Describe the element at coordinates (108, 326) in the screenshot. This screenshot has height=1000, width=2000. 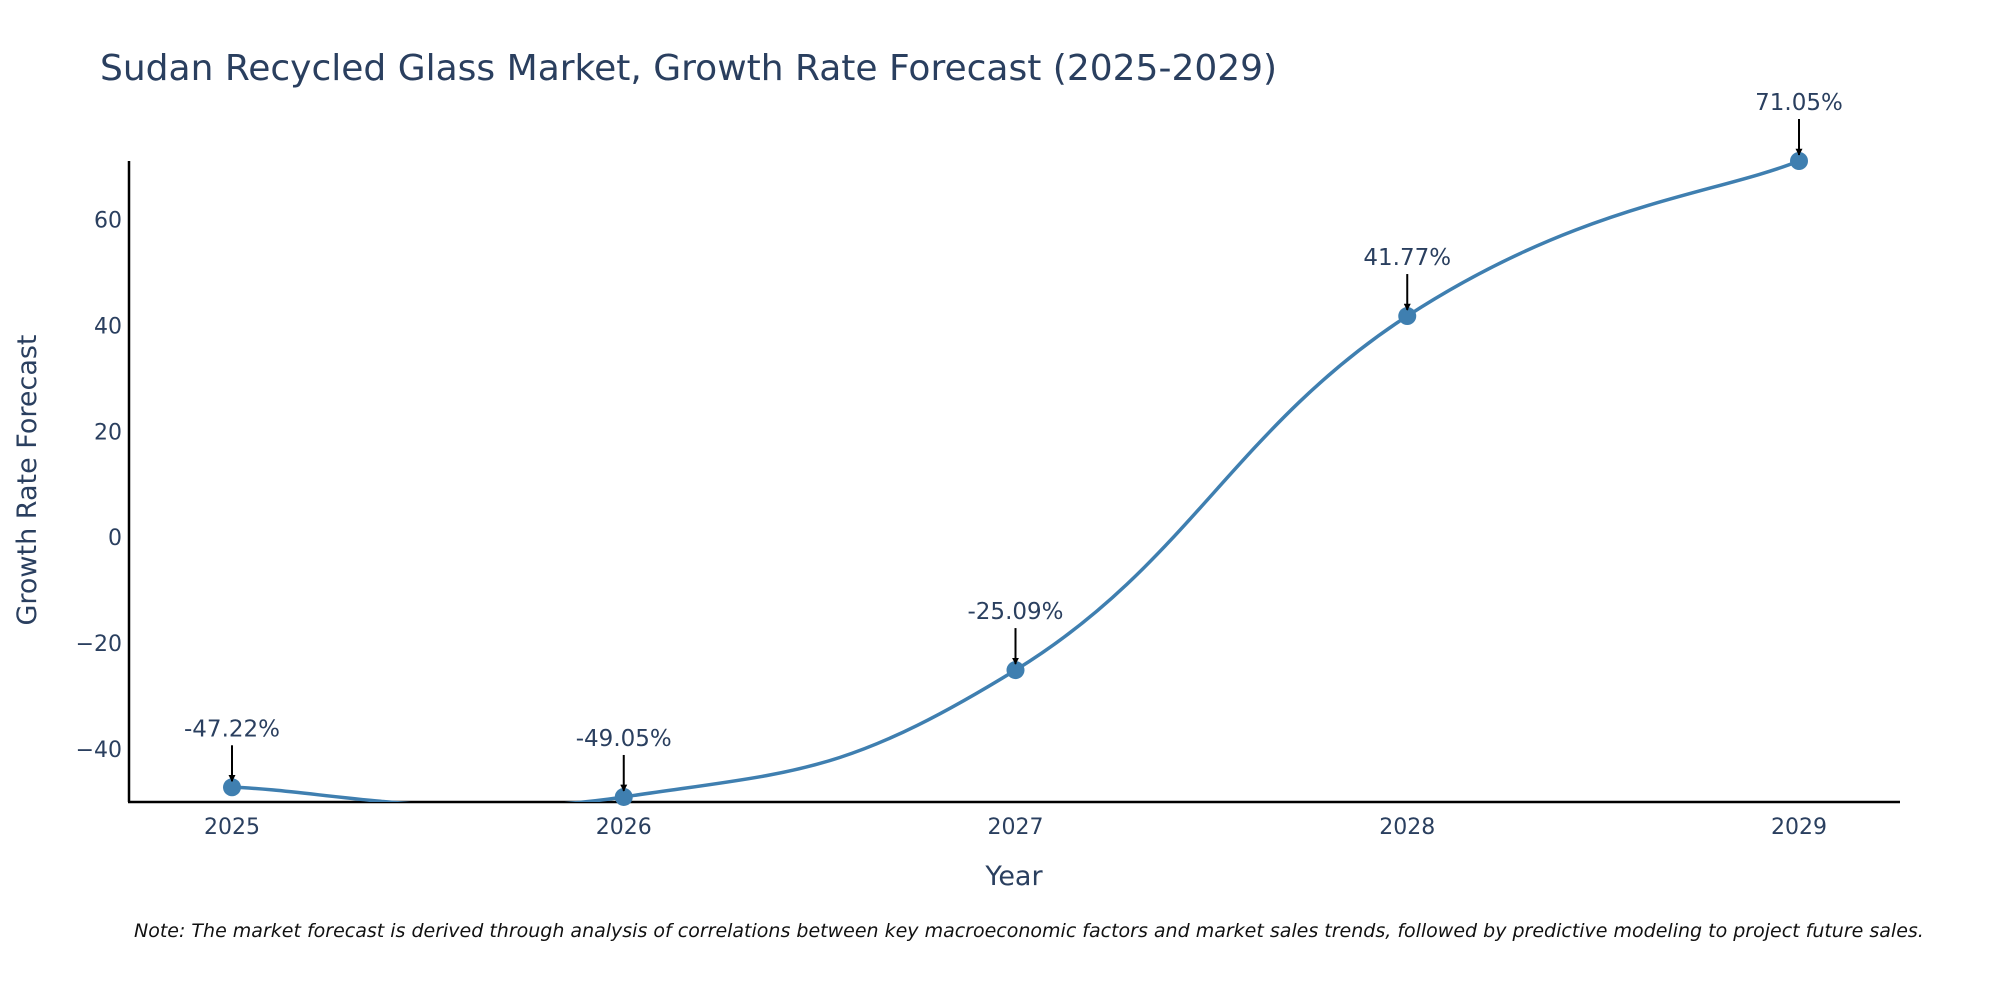
I see `y-tick-label: 40` at that location.